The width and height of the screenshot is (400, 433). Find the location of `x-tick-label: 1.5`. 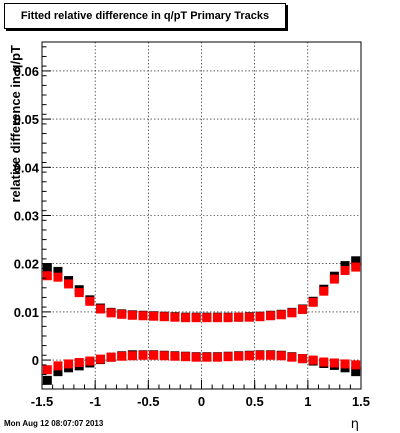

x-tick-label: 1.5 is located at coordinates (361, 401).